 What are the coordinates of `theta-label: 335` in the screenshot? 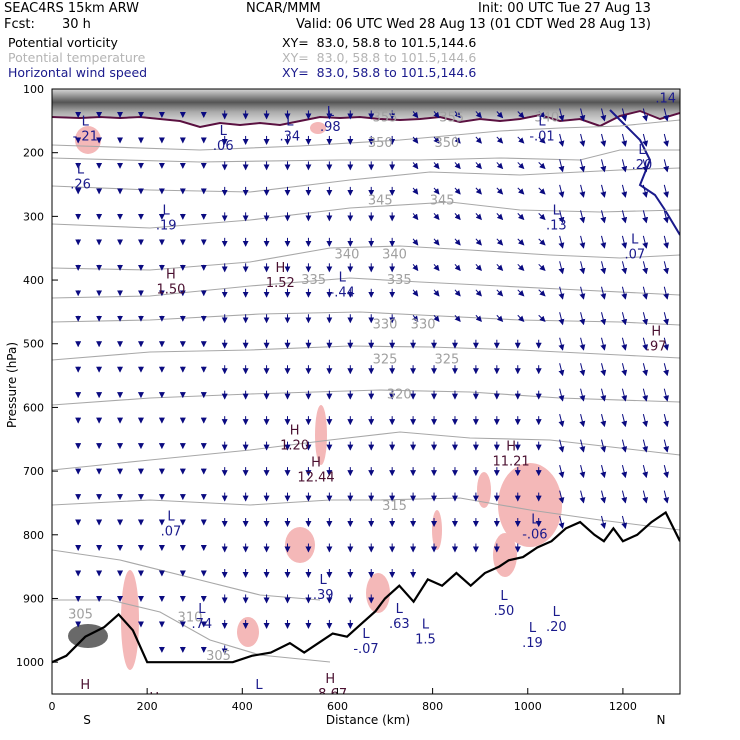 It's located at (399, 280).